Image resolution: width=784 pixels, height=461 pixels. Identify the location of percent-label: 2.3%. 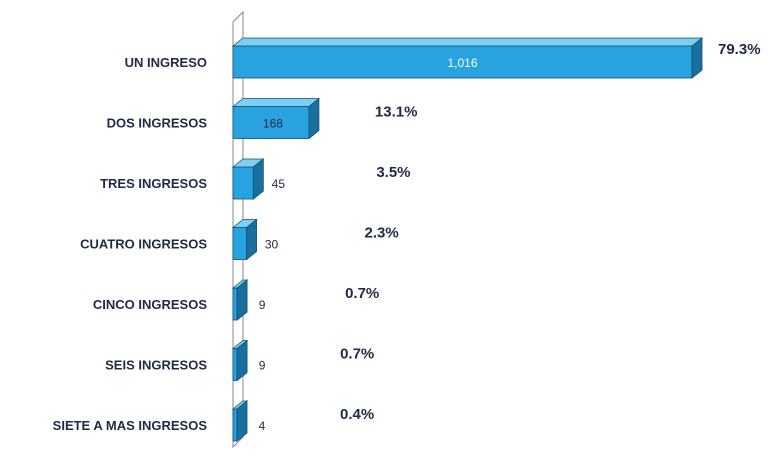
(382, 233).